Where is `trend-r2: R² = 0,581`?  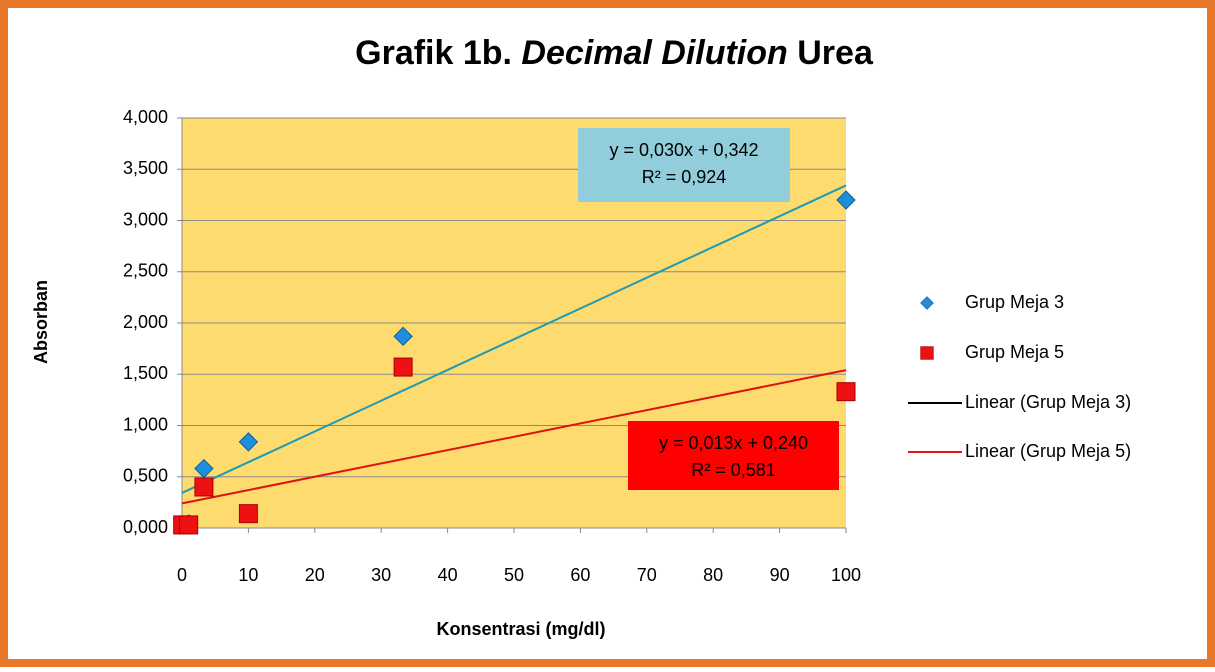 trend-r2: R² = 0,581 is located at coordinates (733, 470).